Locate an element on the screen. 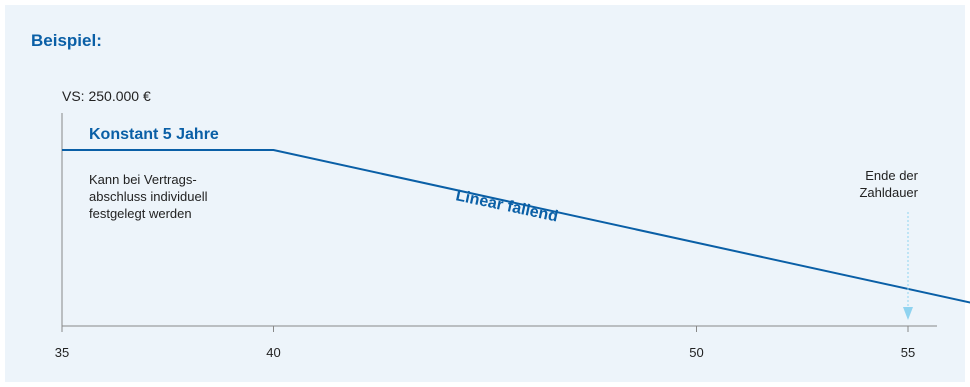 The height and width of the screenshot is (387, 970). x-tick-label: 50 is located at coordinates (696, 352).